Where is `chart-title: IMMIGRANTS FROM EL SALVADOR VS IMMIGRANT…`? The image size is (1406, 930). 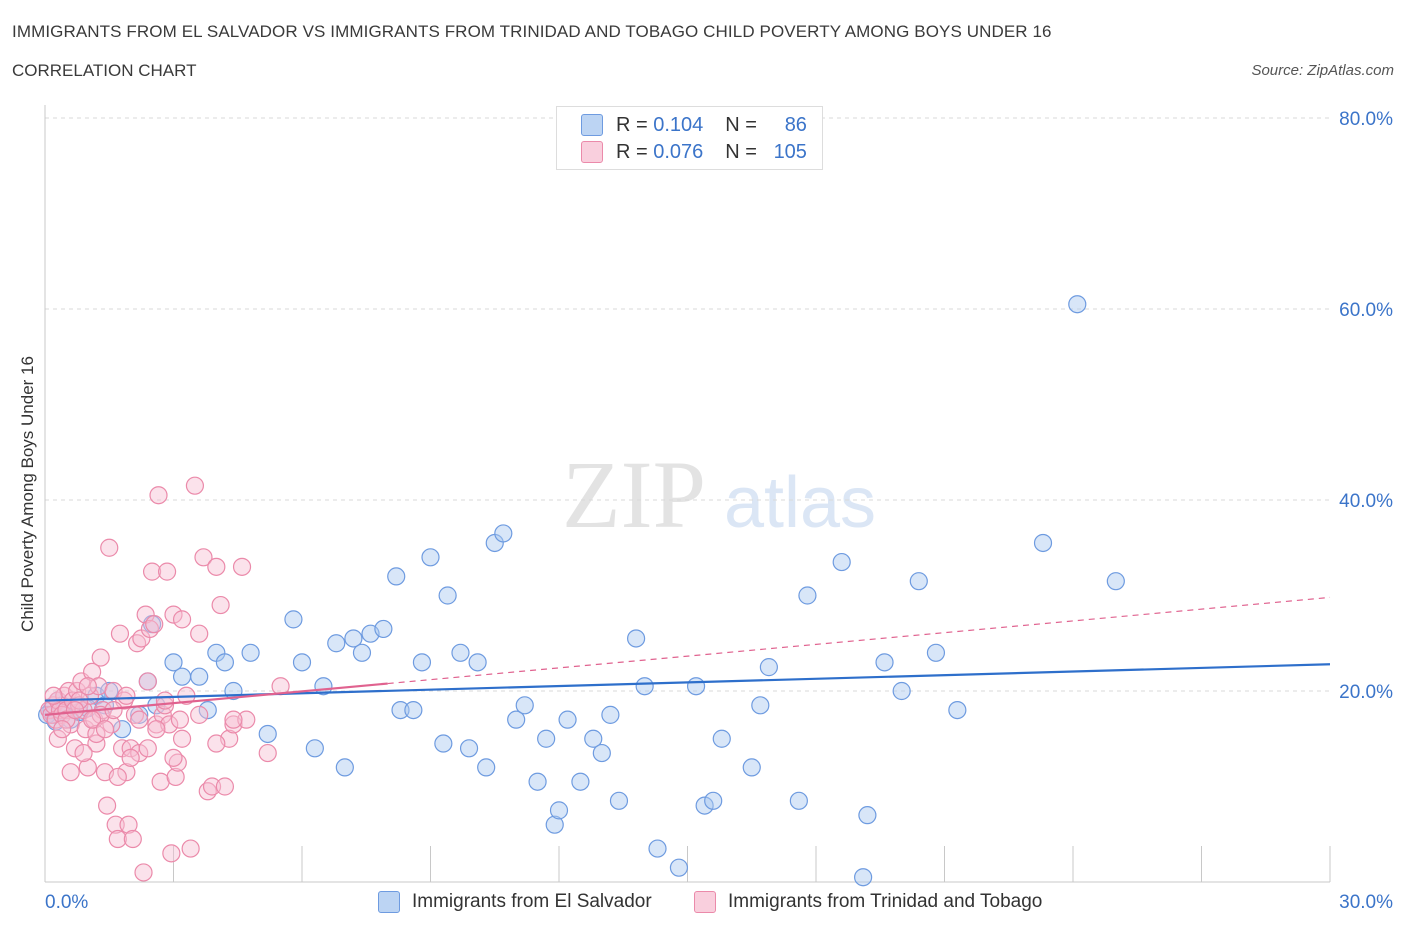
chart-title: IMMIGRANTS FROM EL SALVADOR VS IMMIGRANT… is located at coordinates (532, 31).